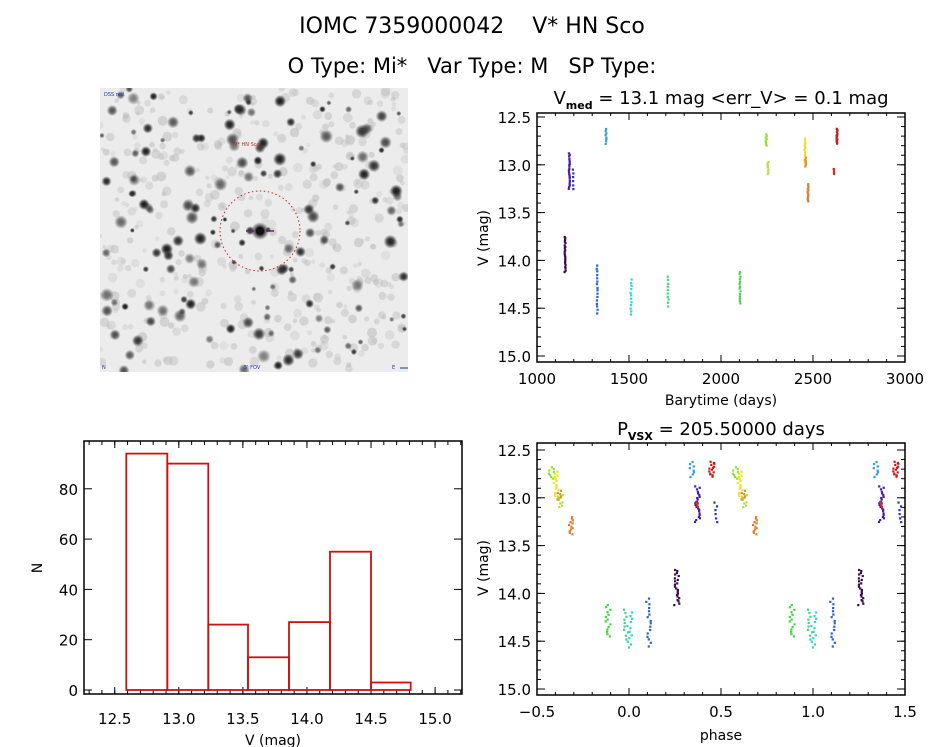 The height and width of the screenshot is (747, 944). Describe the element at coordinates (559, 98) in the screenshot. I see `light-curve-title-main: V` at that location.